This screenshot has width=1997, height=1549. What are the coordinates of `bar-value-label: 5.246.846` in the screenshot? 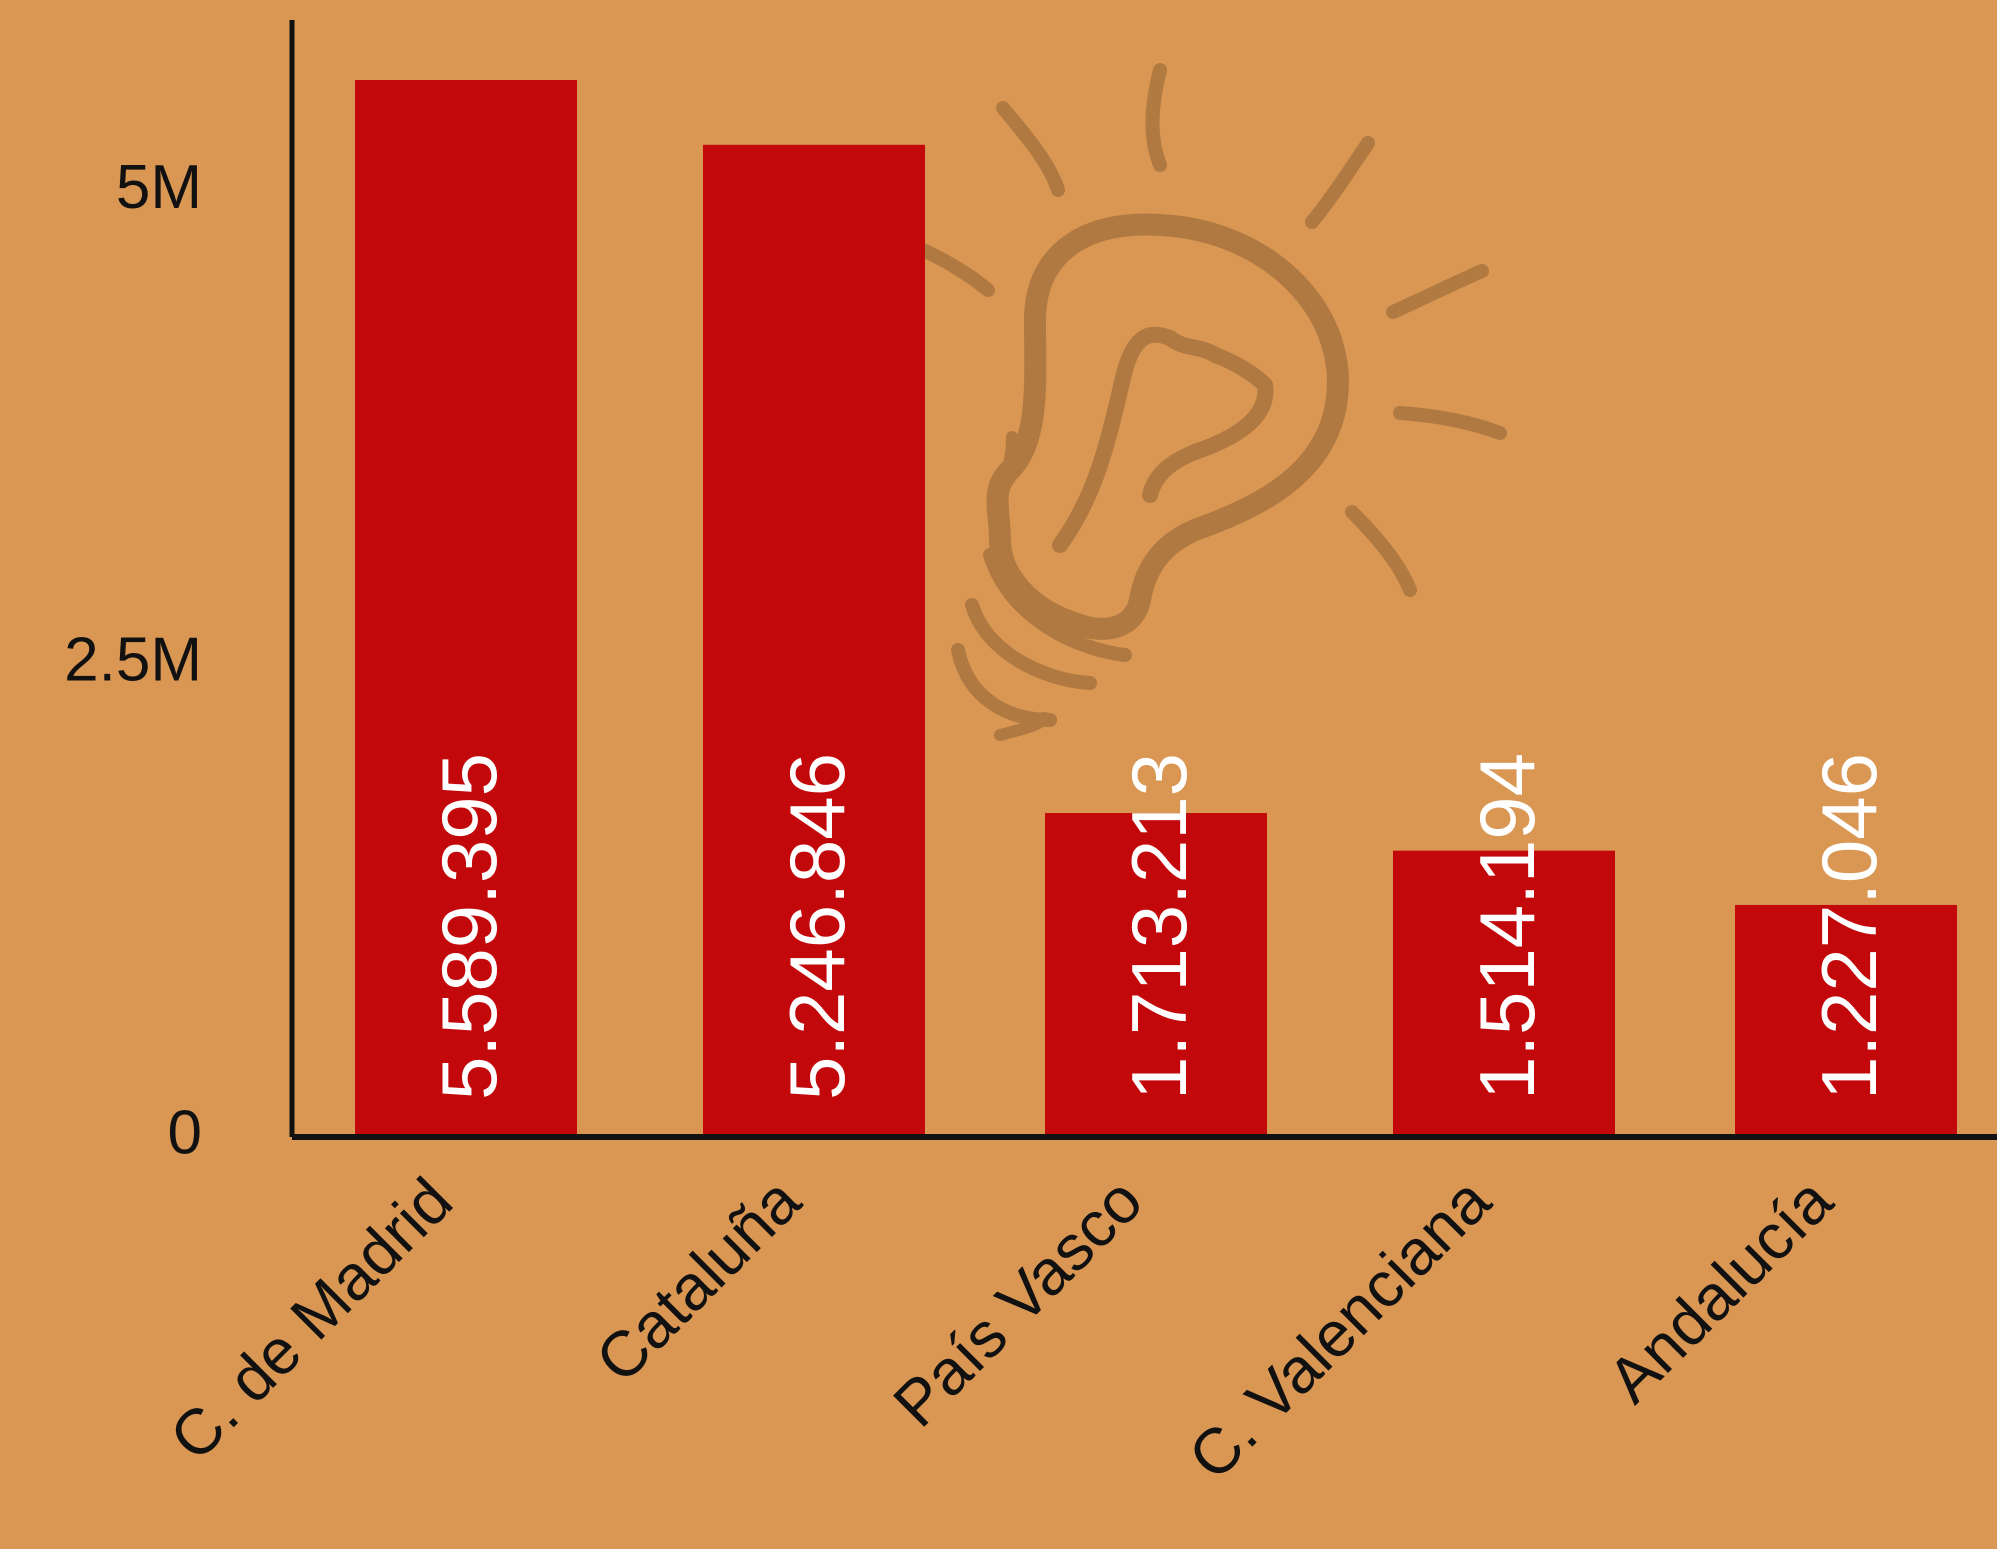 It's located at (817, 926).